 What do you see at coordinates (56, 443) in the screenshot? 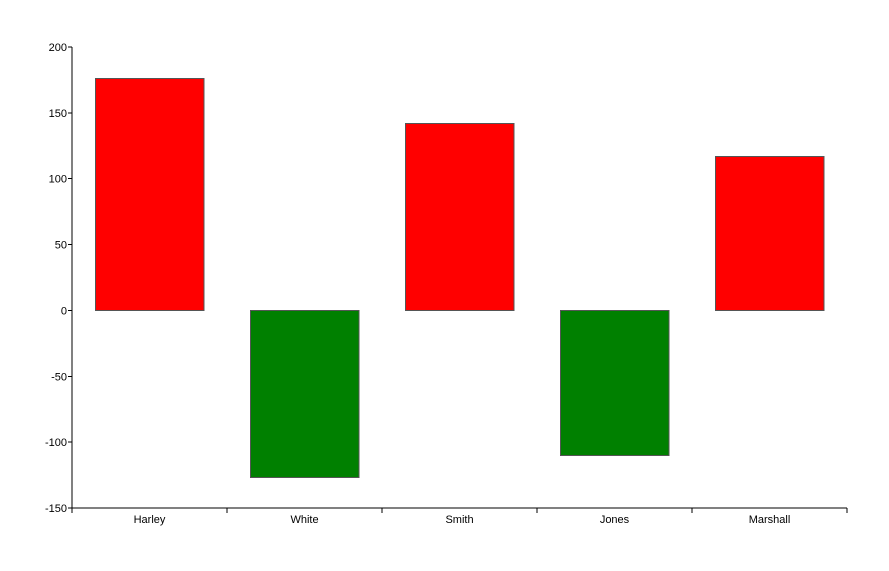
I see `y-tick-label: -100` at bounding box center [56, 443].